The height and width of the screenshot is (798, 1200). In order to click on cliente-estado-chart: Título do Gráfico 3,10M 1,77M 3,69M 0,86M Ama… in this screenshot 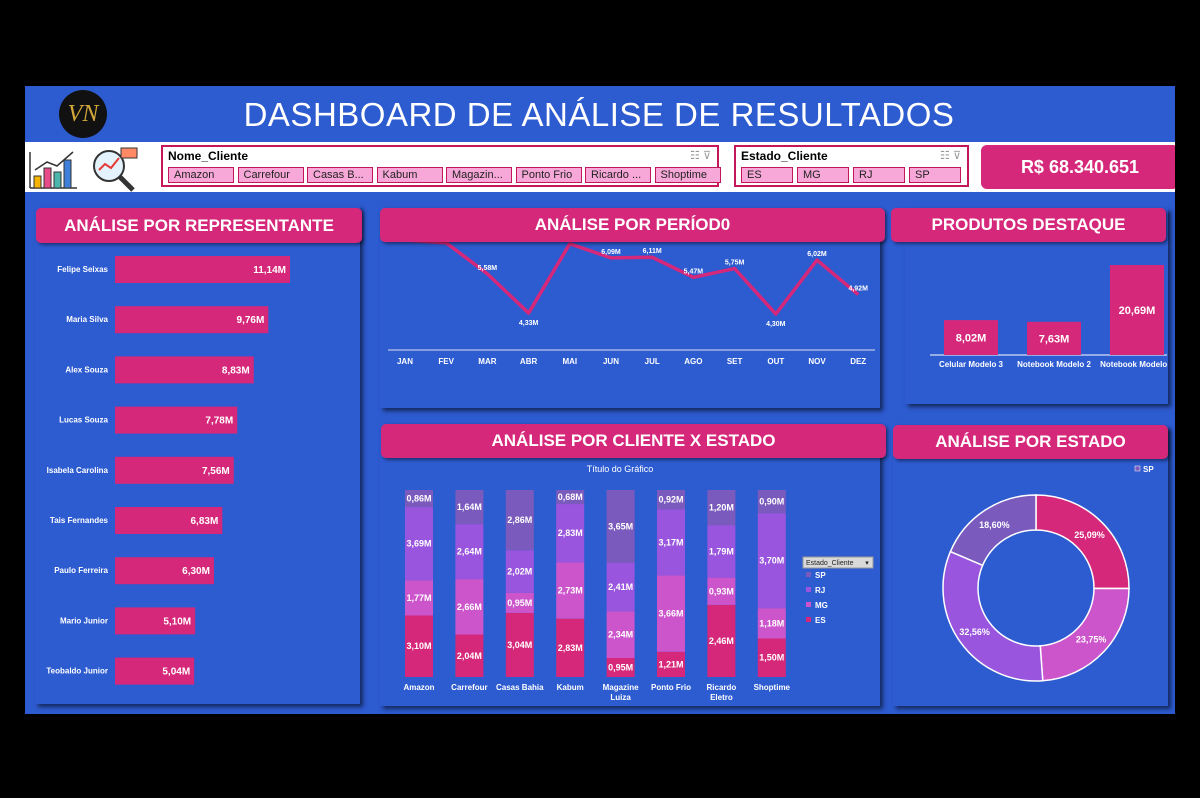, I will do `click(638, 583)`.